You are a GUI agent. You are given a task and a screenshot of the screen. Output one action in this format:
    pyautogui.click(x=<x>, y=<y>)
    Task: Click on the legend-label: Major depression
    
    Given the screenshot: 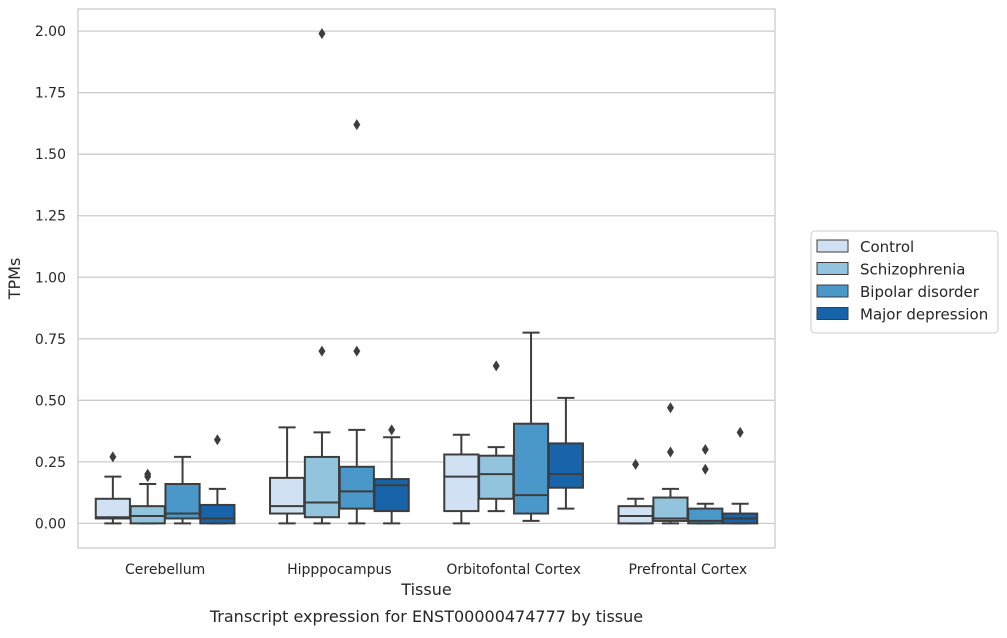 What is the action you would take?
    pyautogui.click(x=924, y=315)
    